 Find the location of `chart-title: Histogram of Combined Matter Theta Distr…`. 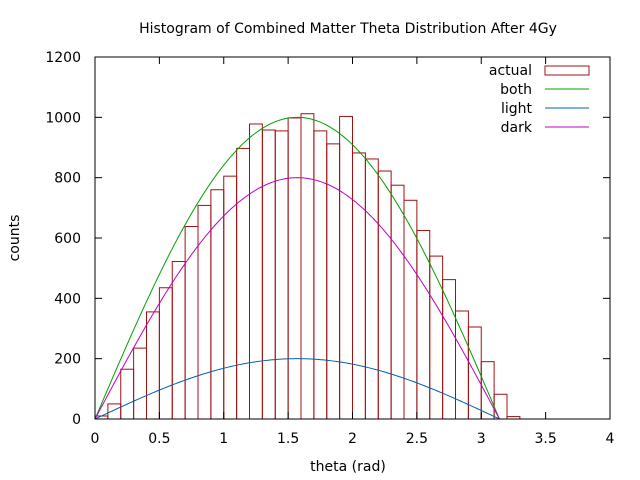

chart-title: Histogram of Combined Matter Theta Distr… is located at coordinates (348, 29).